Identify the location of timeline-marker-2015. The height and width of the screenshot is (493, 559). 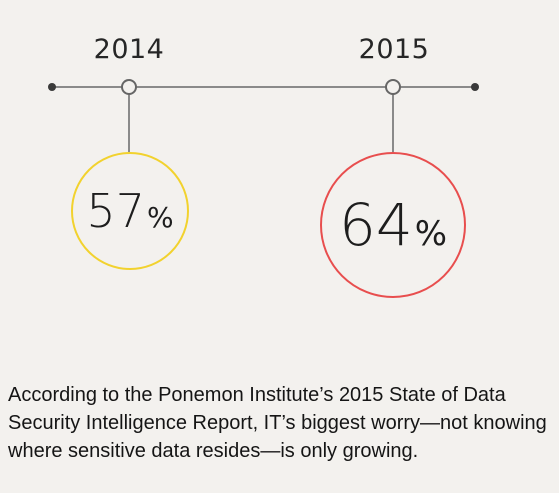
(393, 87).